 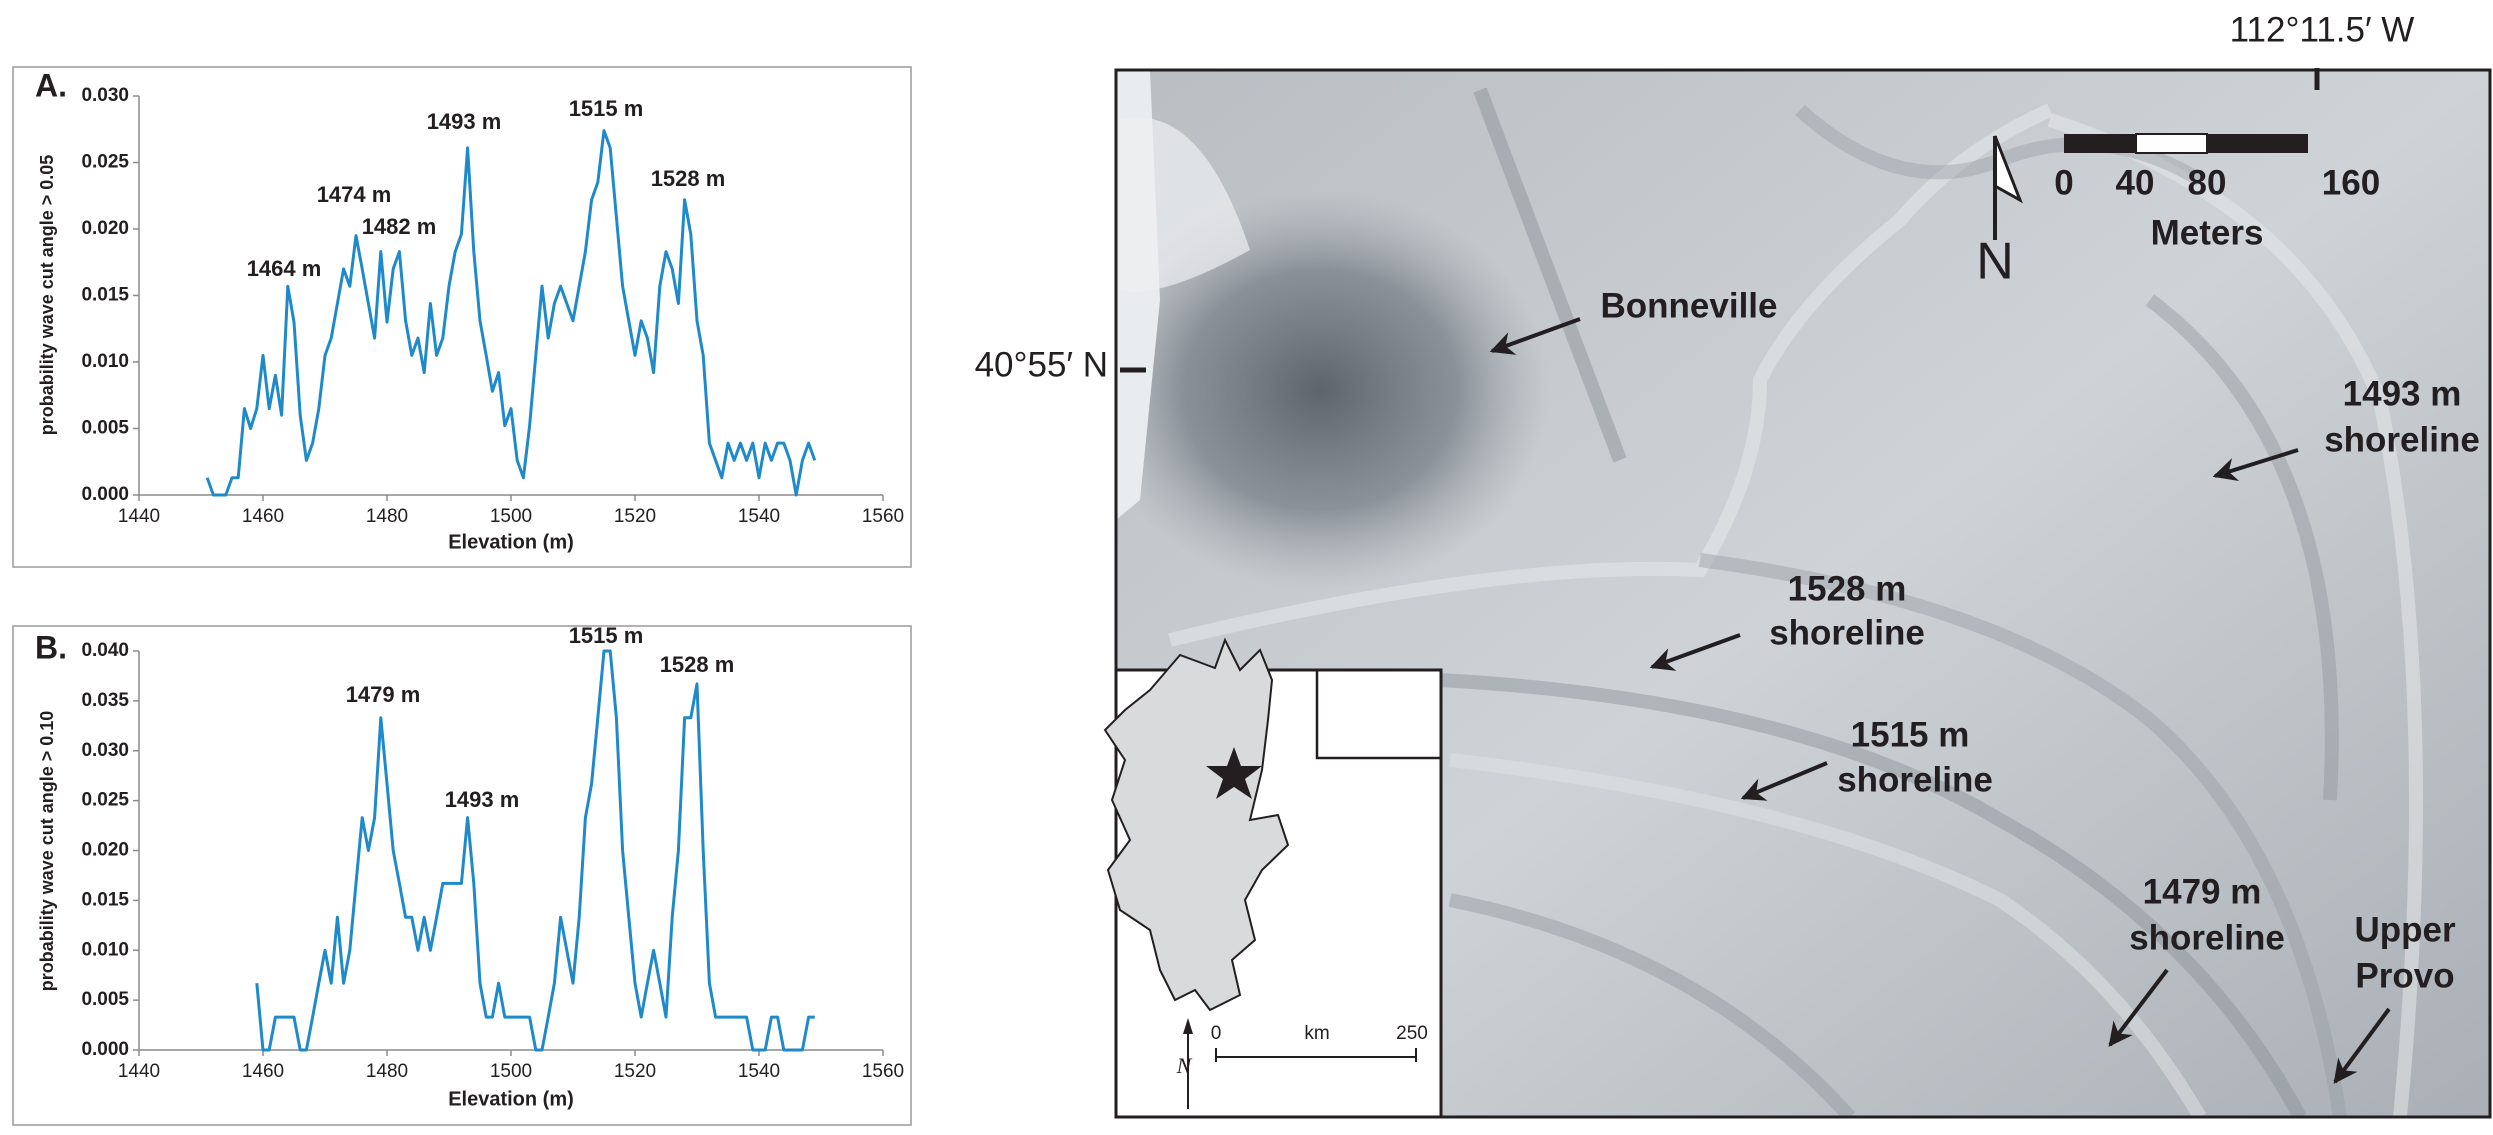 What do you see at coordinates (2202, 891) in the screenshot?
I see `map-label: 1479 m` at bounding box center [2202, 891].